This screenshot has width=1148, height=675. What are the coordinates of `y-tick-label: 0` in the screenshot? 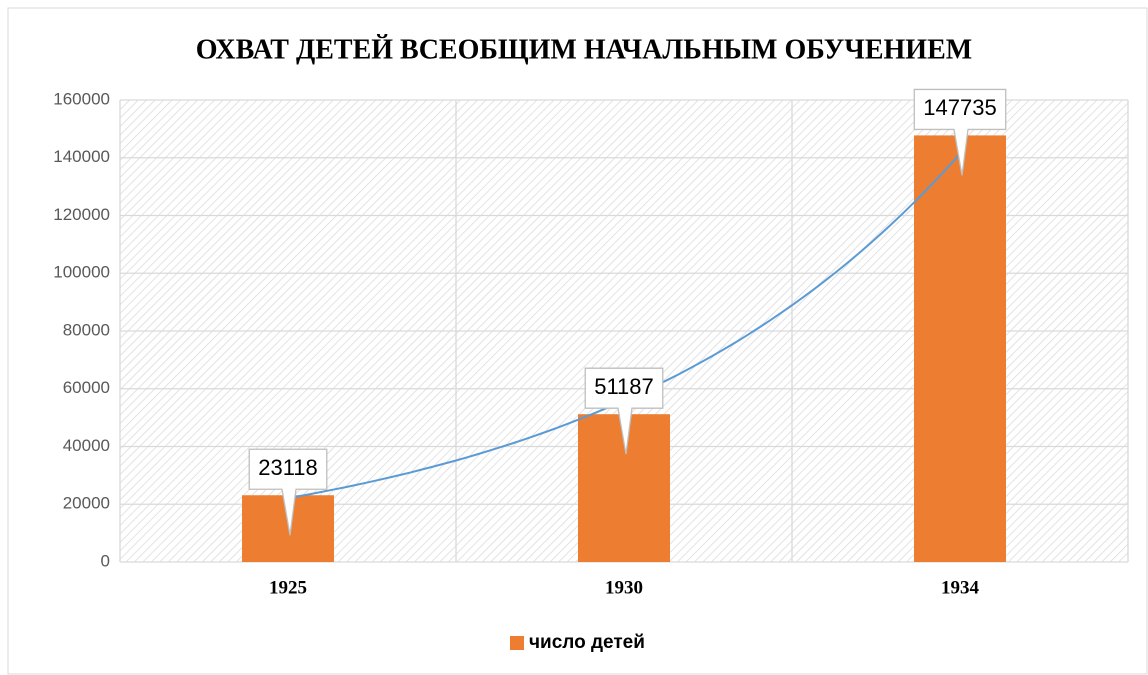 It's located at (105, 560).